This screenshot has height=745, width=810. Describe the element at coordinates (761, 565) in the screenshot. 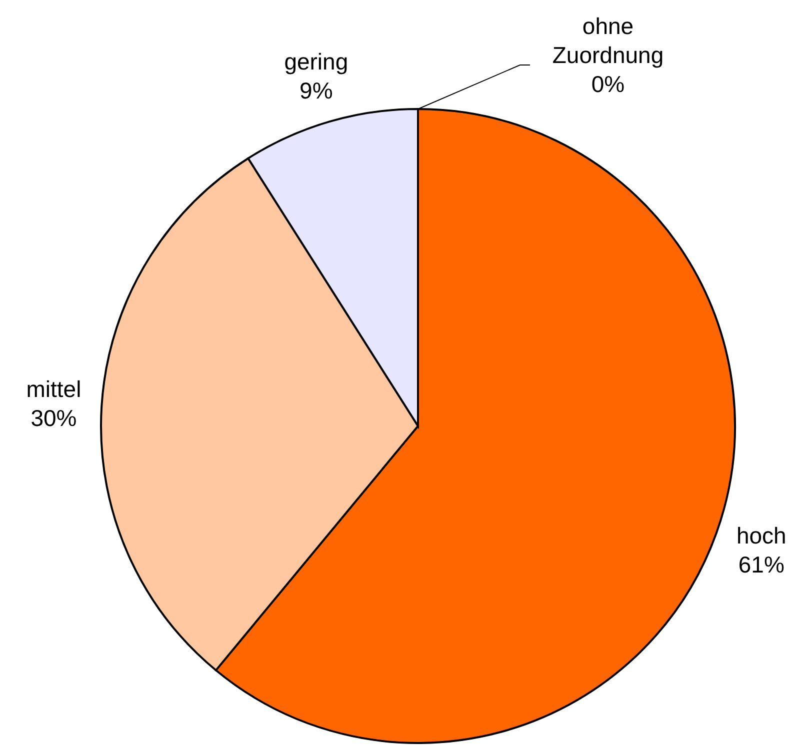

I see `data-label: 61%` at that location.